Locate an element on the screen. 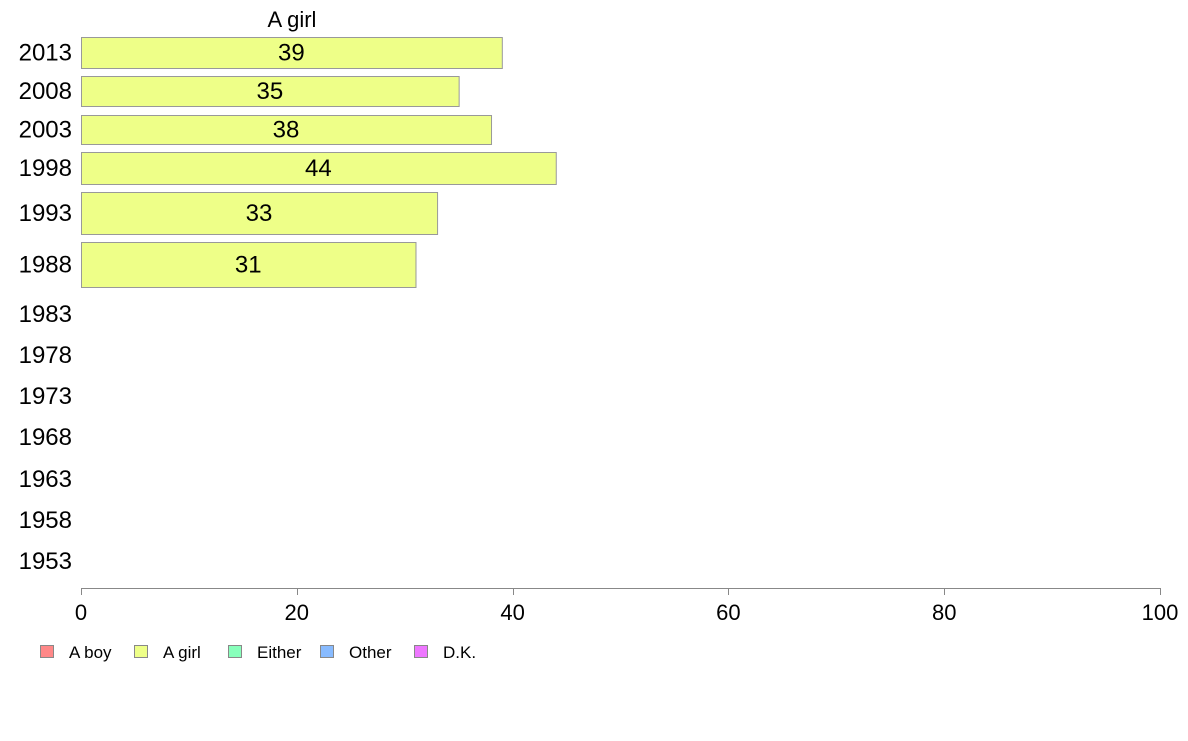 This screenshot has width=1188, height=741. legend: A boy A girl Either Other D.K. is located at coordinates (258, 652).